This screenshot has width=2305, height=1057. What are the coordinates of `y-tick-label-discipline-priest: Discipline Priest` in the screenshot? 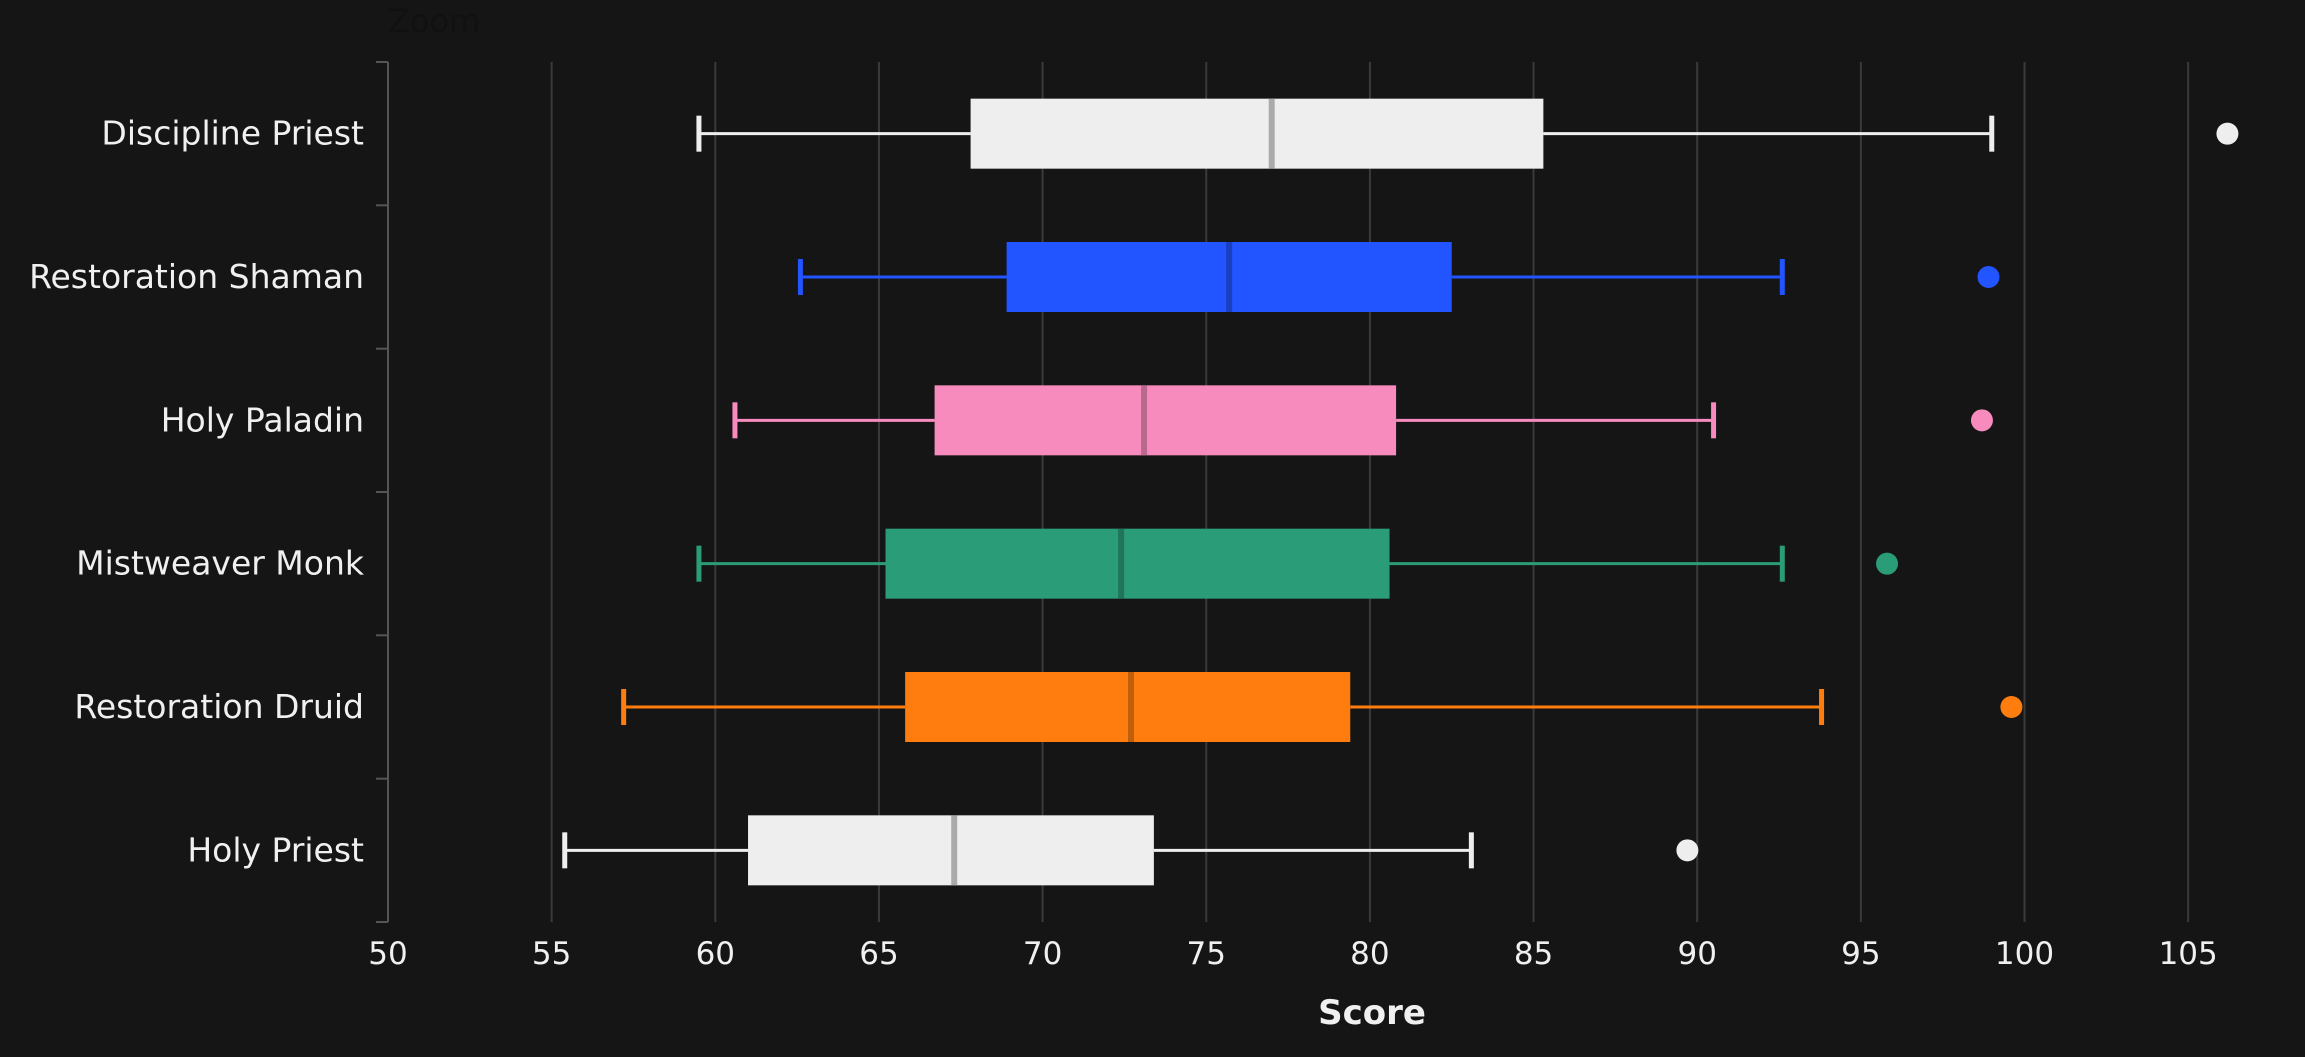 It's located at (232, 133).